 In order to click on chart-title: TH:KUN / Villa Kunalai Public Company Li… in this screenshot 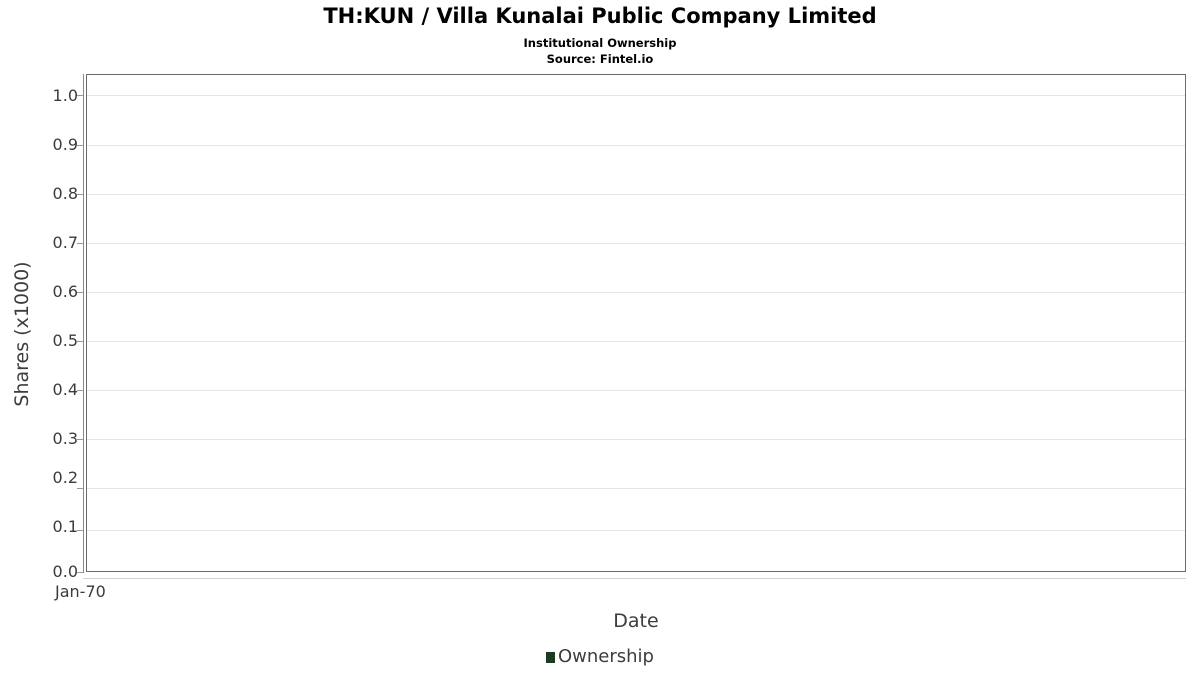, I will do `click(600, 16)`.